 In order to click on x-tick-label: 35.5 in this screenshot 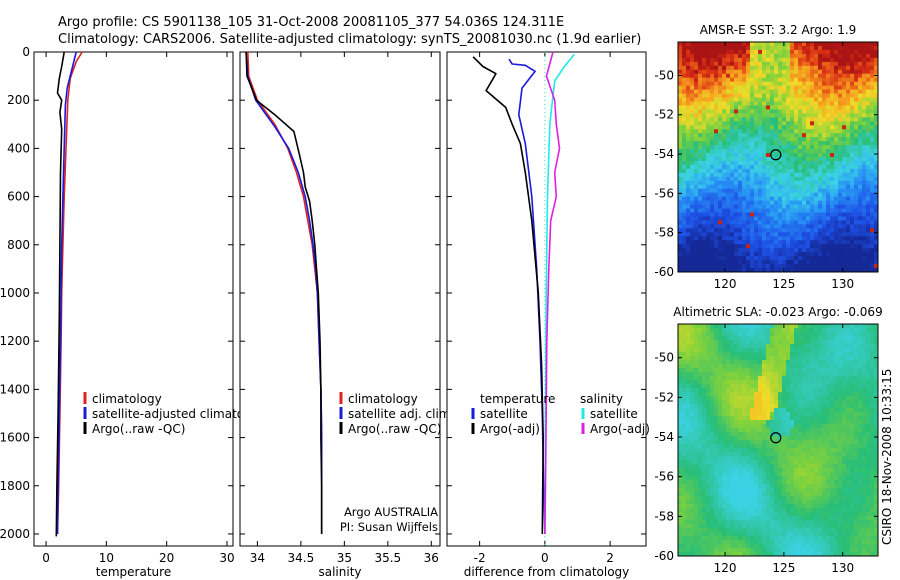, I will do `click(387, 558)`.